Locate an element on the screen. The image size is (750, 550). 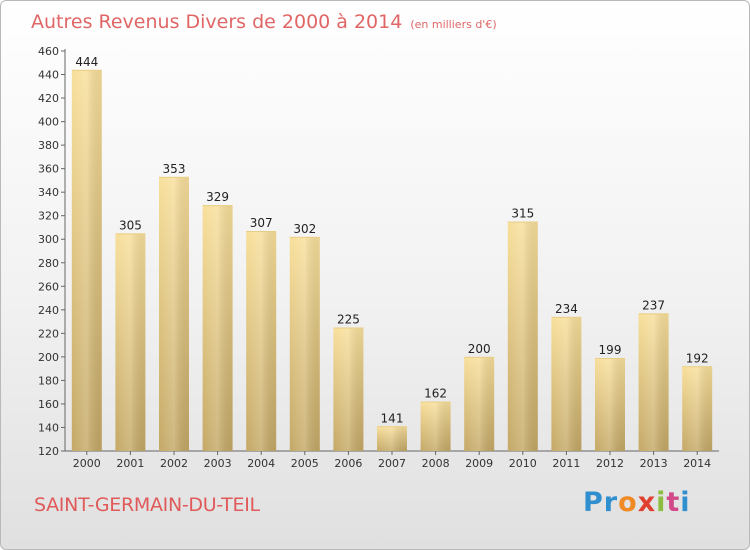
proxiti-logo: Proxiti is located at coordinates (637, 502).